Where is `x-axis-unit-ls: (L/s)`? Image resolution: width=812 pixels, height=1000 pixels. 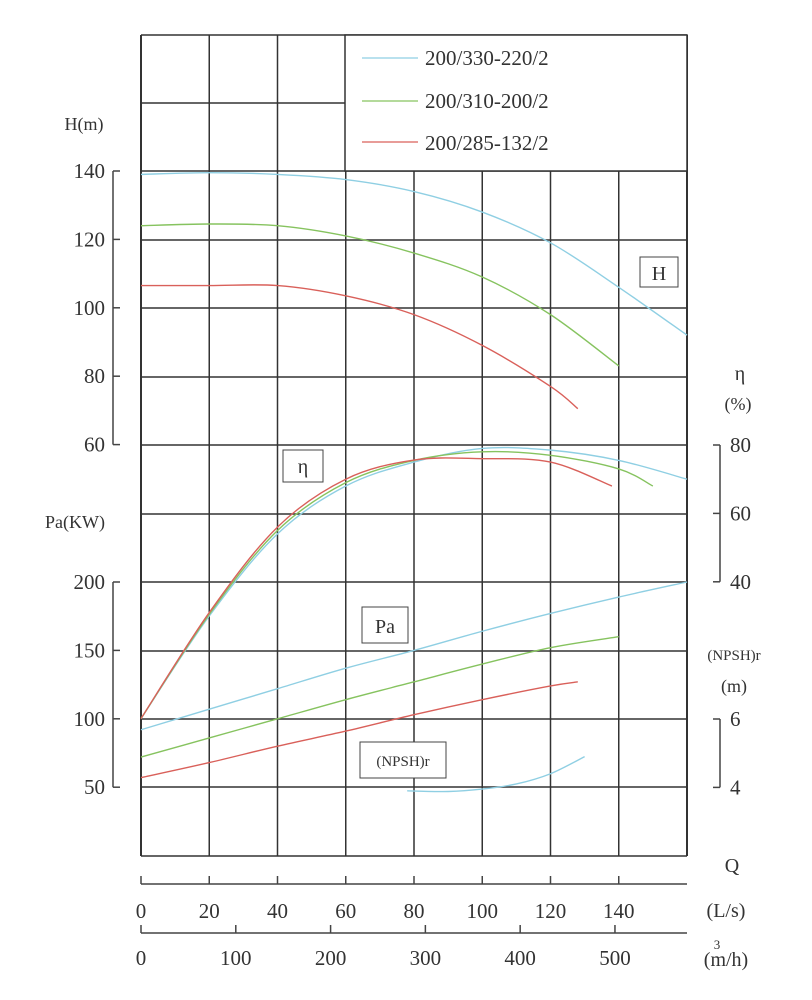
x-axis-unit-ls: (L/s) is located at coordinates (726, 911).